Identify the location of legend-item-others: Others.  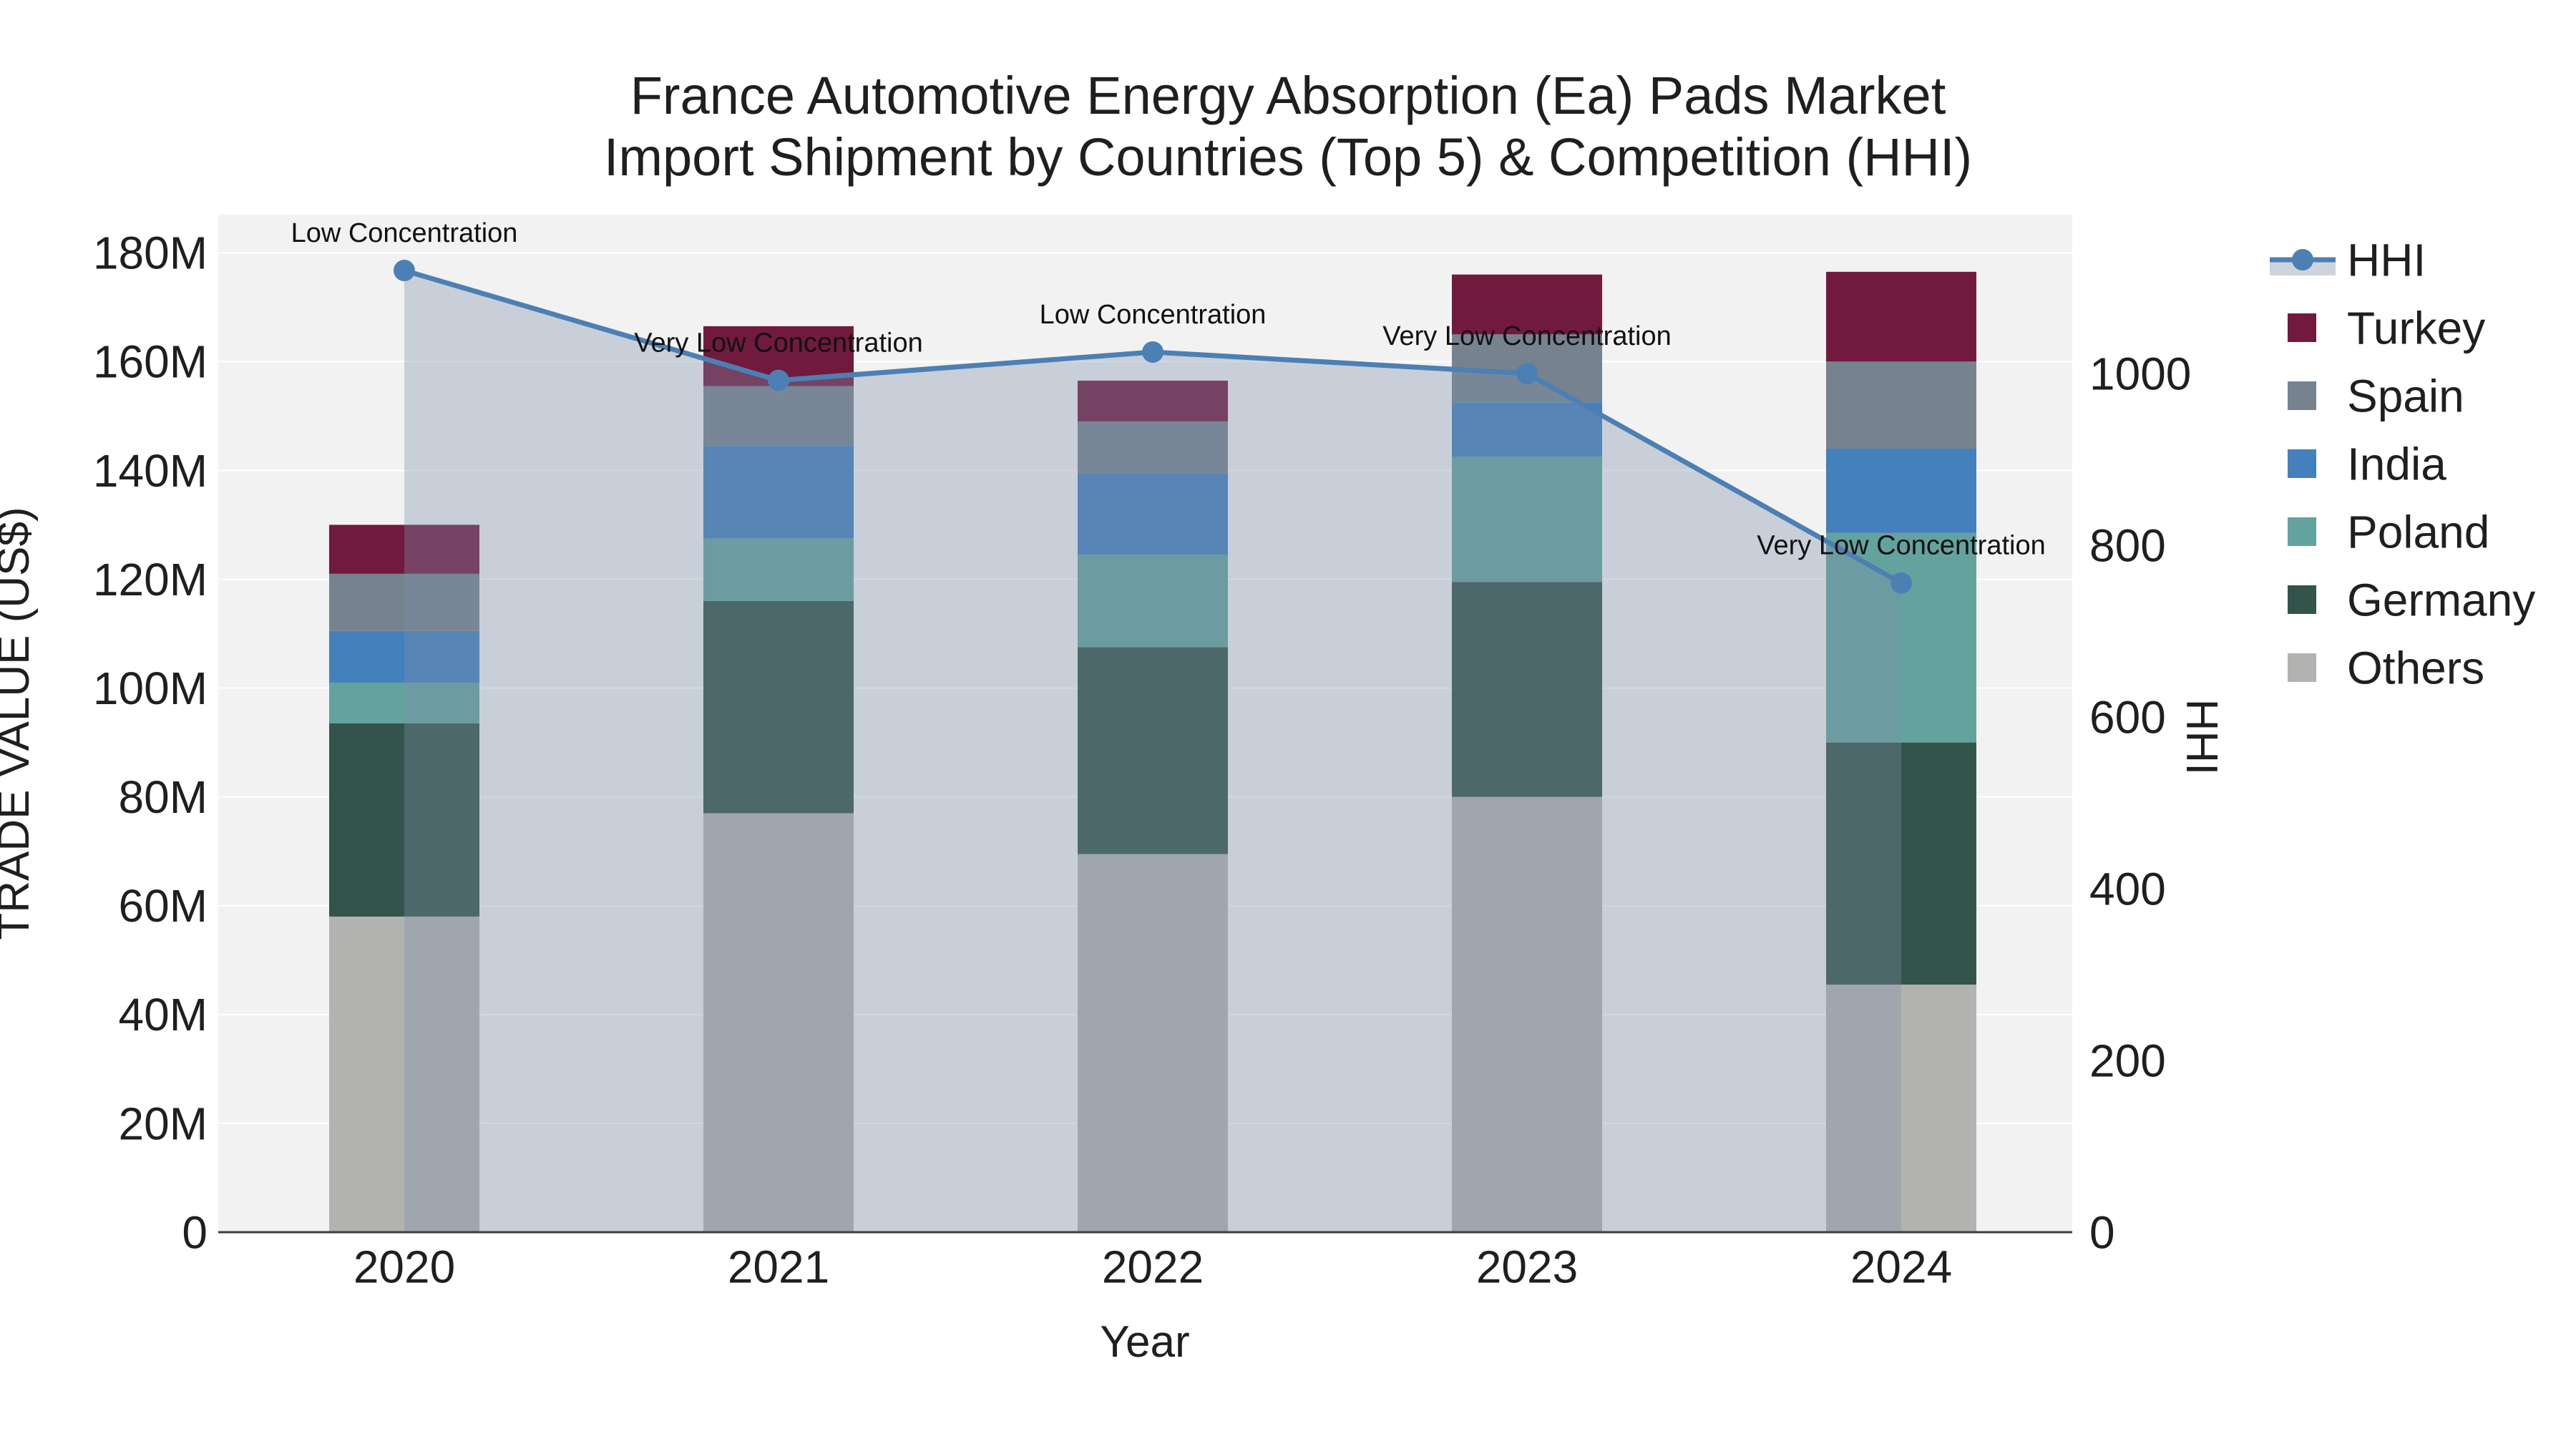
(2386, 667).